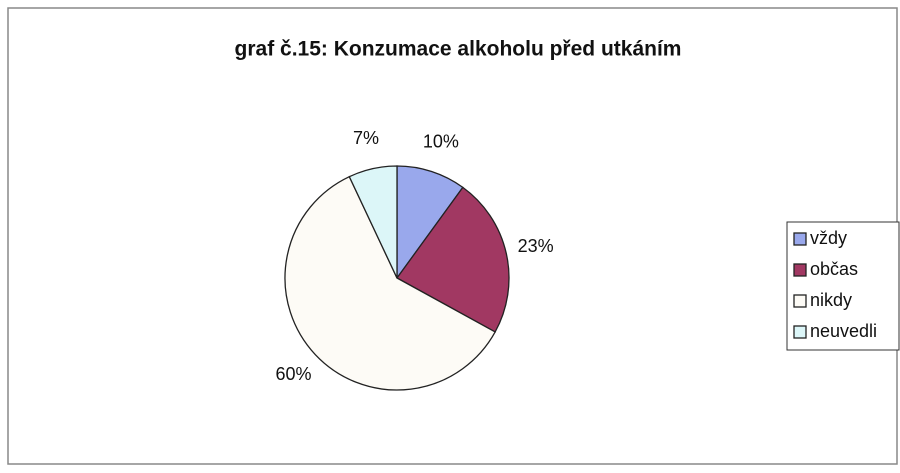  I want to click on data-label: 23%, so click(536, 246).